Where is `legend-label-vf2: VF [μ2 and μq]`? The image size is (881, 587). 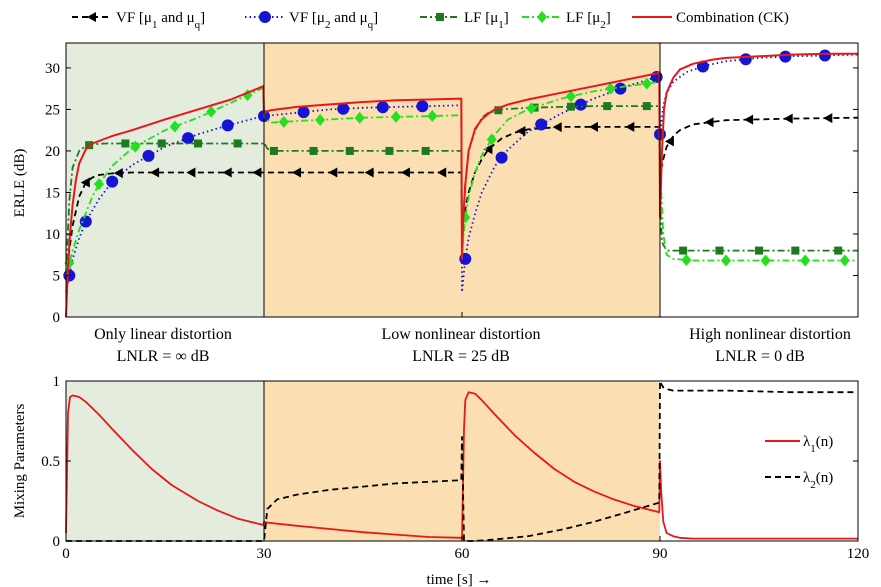 legend-label-vf2: VF [μ2 and μq] is located at coordinates (333, 20).